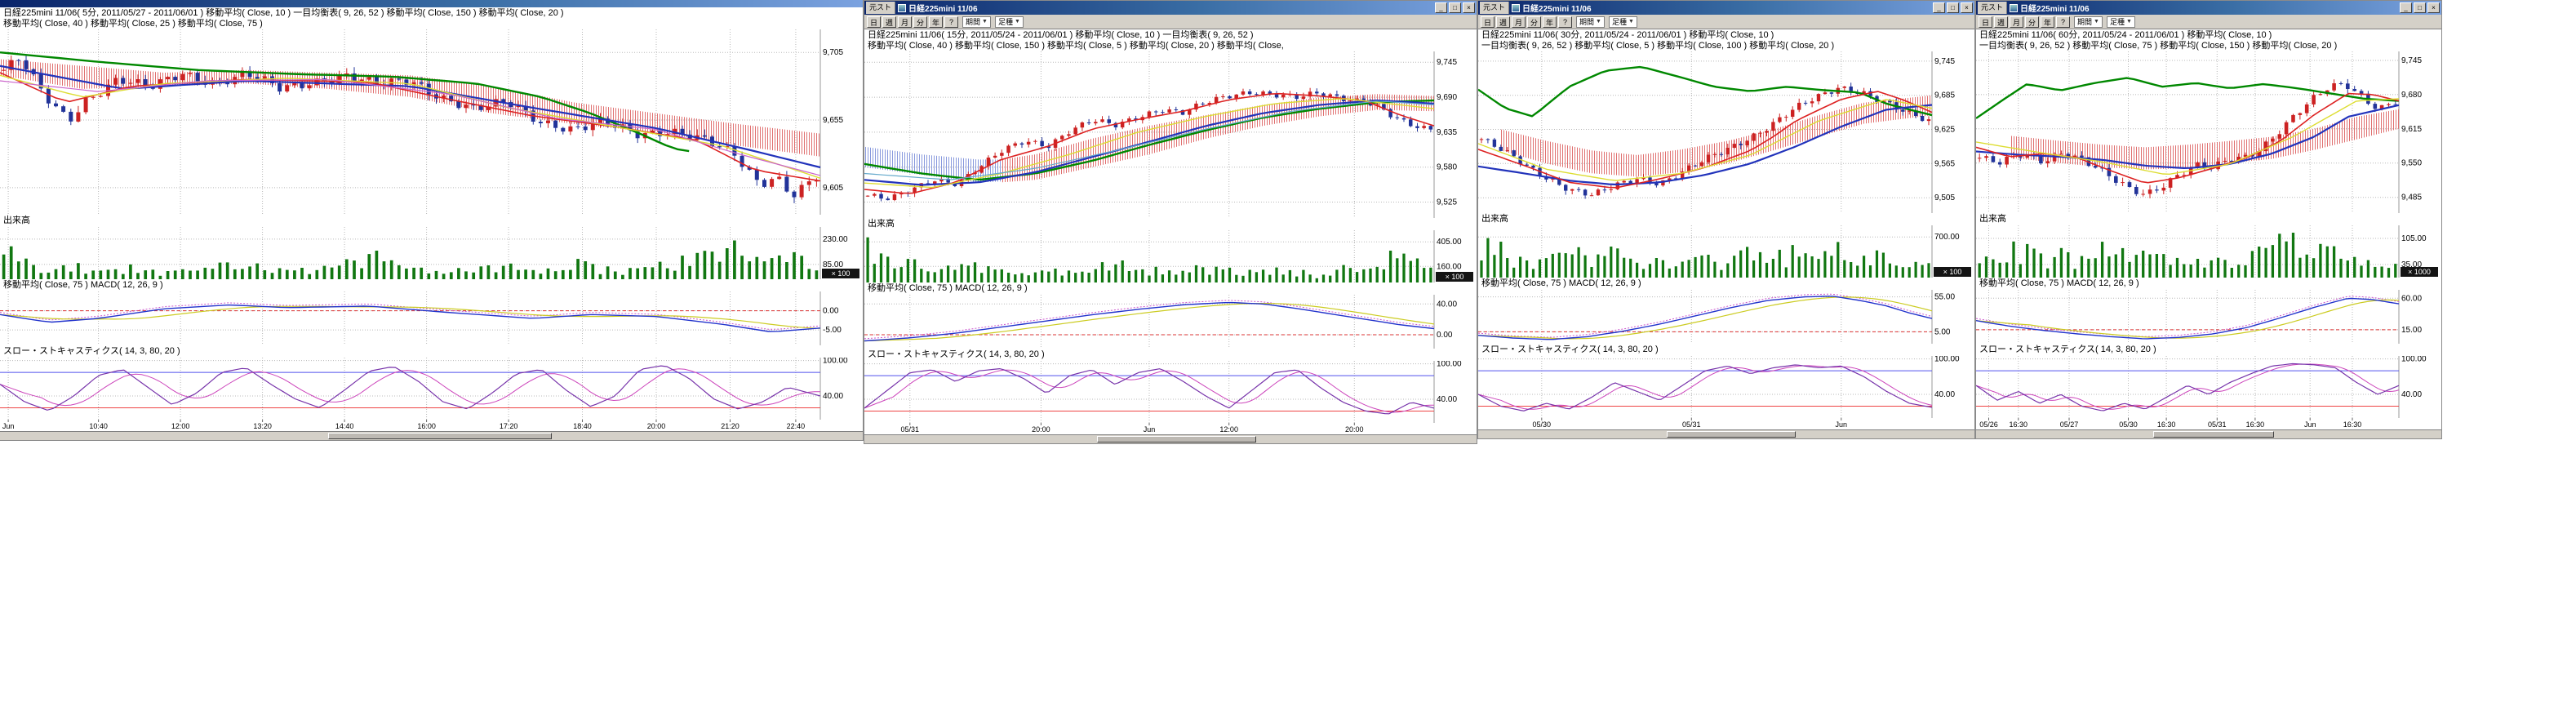  Describe the element at coordinates (1716, 136) in the screenshot. I see `ichimoku-cloud` at that location.